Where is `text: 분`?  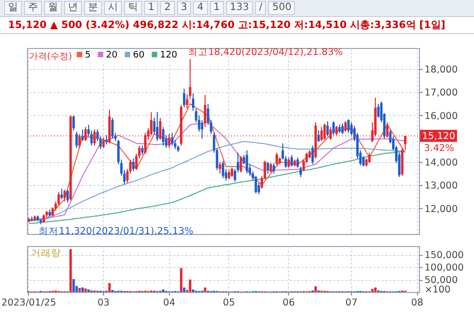 text: 분 is located at coordinates (93, 8).